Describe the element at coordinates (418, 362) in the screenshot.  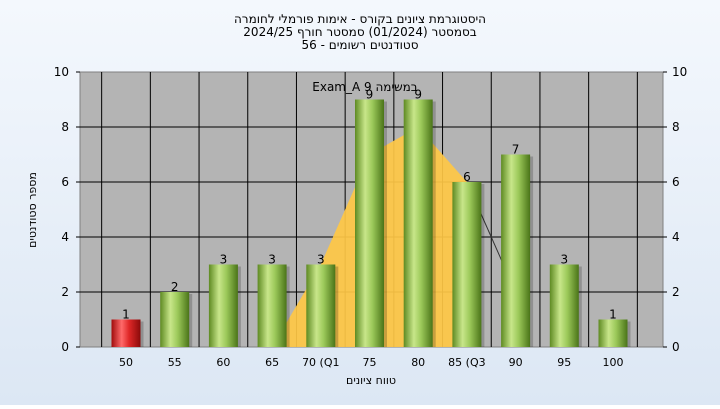
I see `x-tick-label-6: 80` at that location.